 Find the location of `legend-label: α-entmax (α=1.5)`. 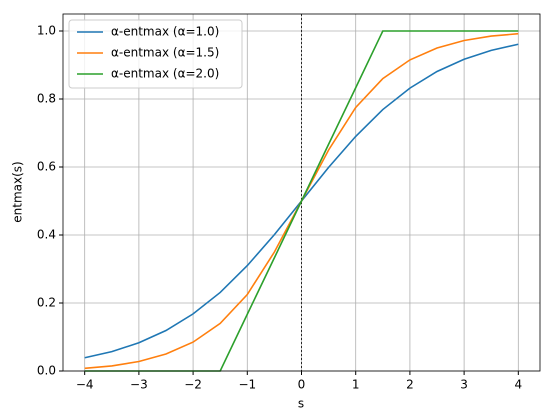

legend-label: α-entmax (α=1.5) is located at coordinates (165, 53).